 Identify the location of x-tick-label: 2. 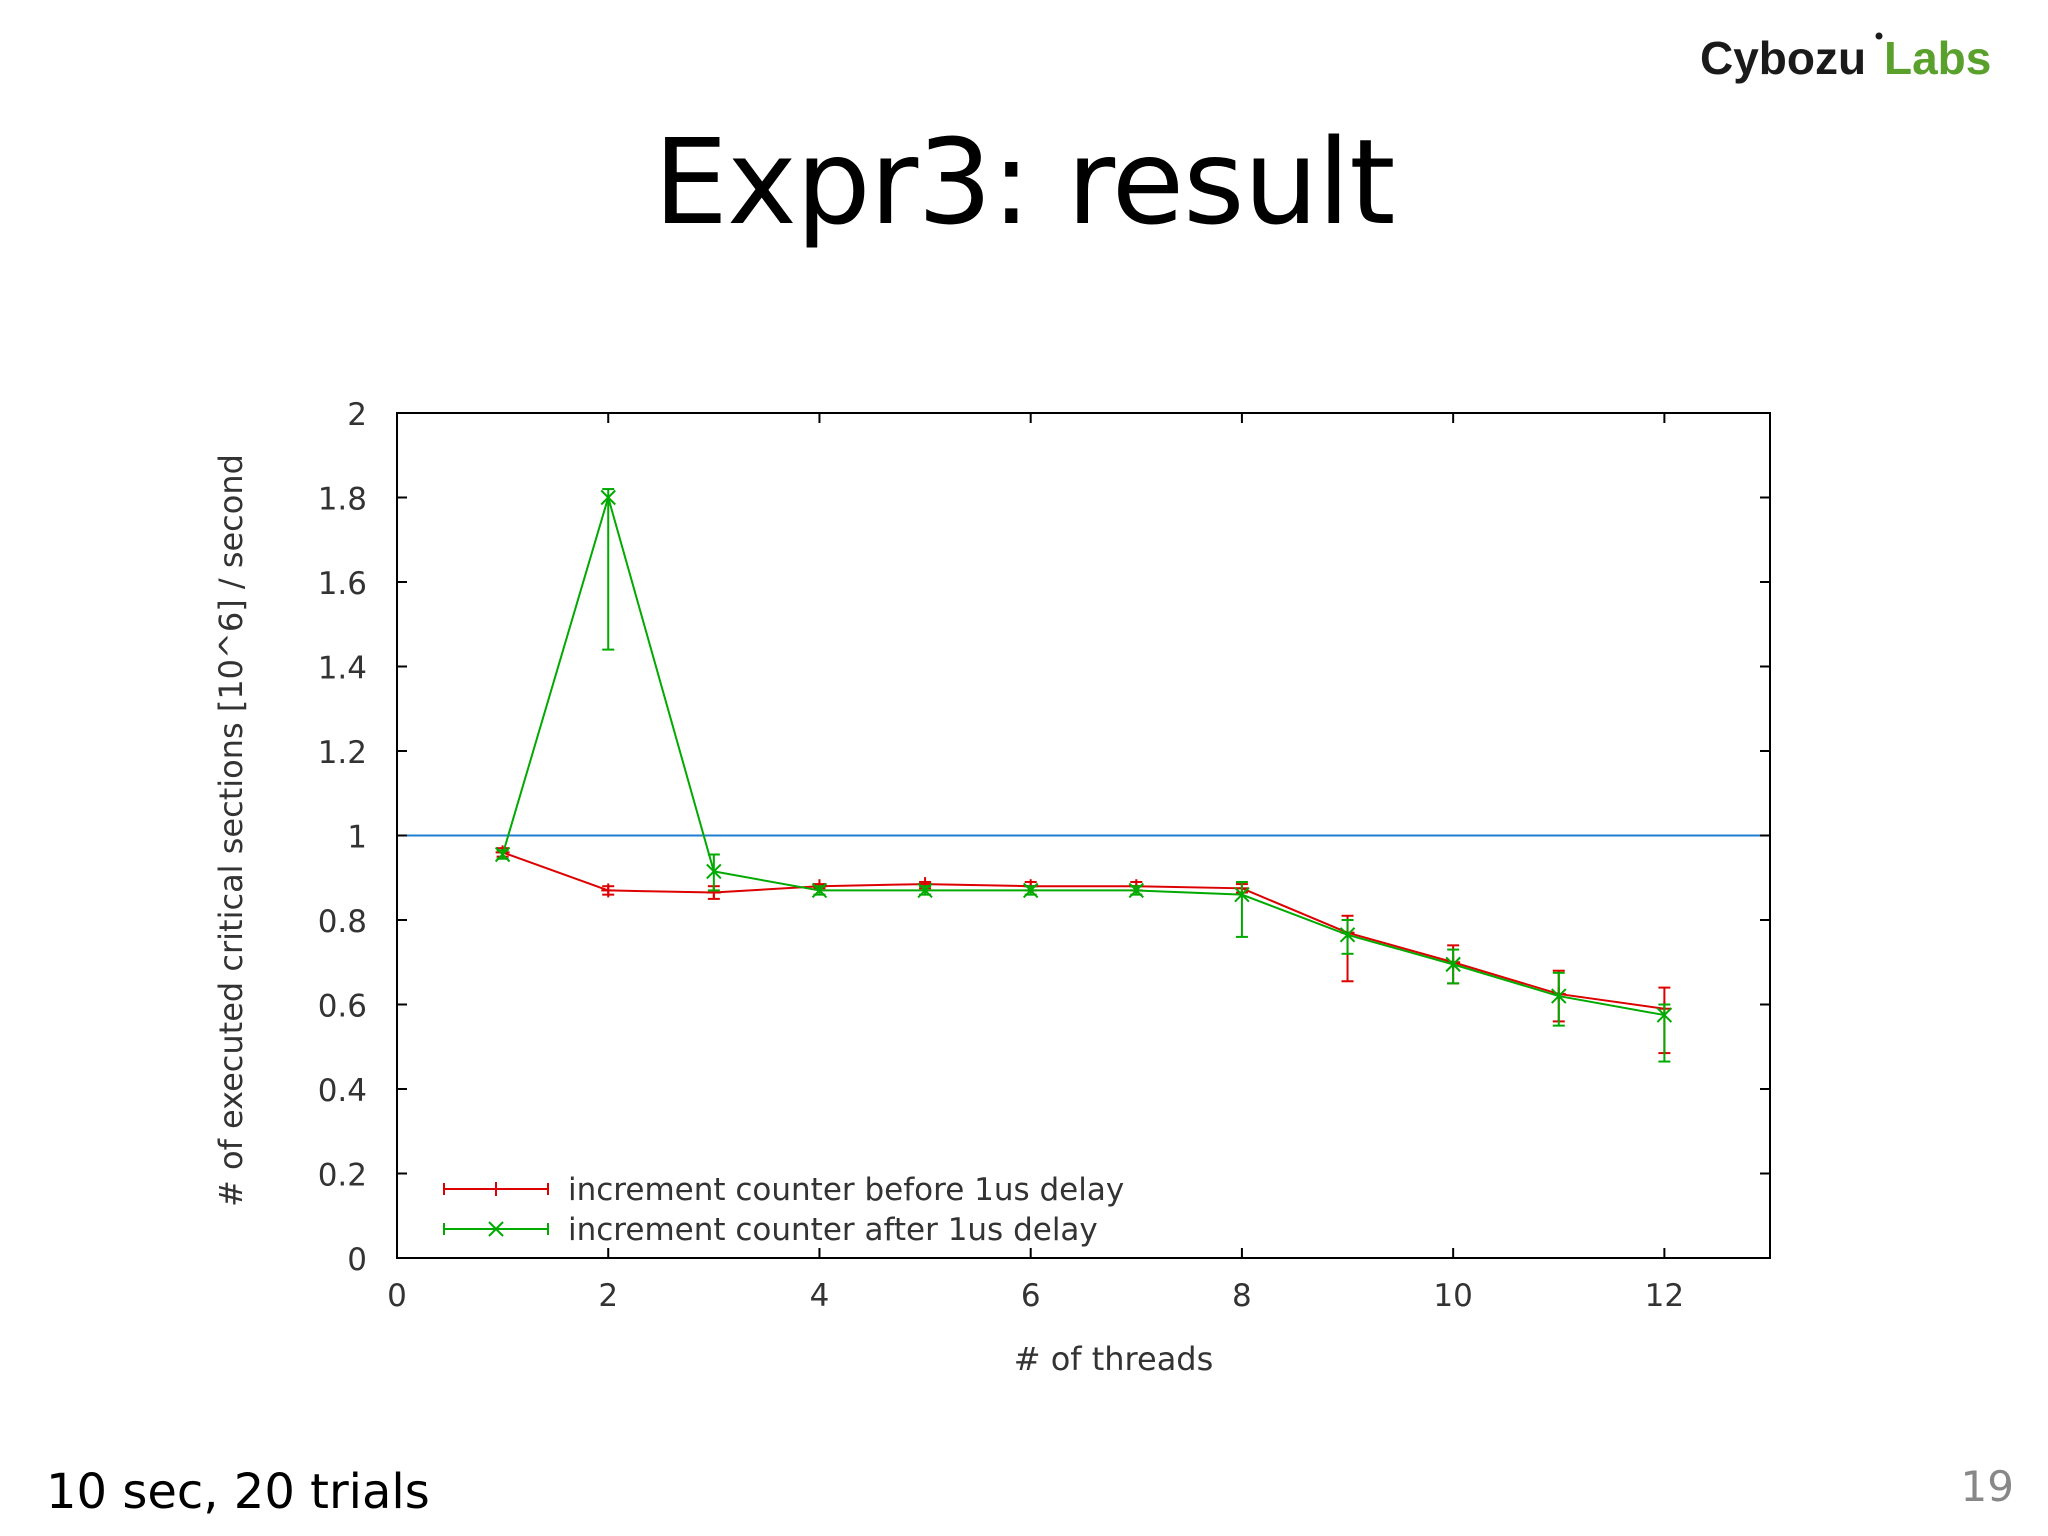
(608, 1296).